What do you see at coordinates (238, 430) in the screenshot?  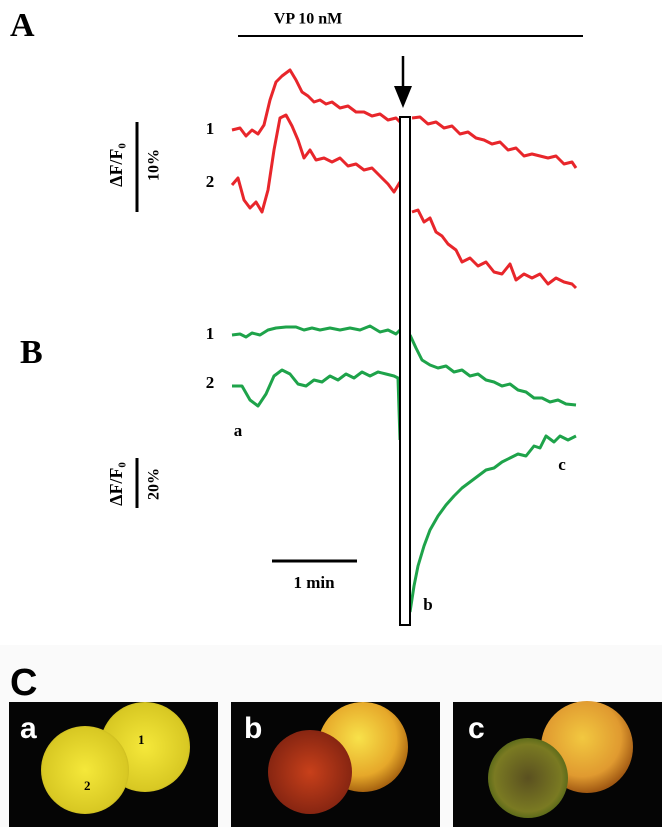 I see `point-label: a` at bounding box center [238, 430].